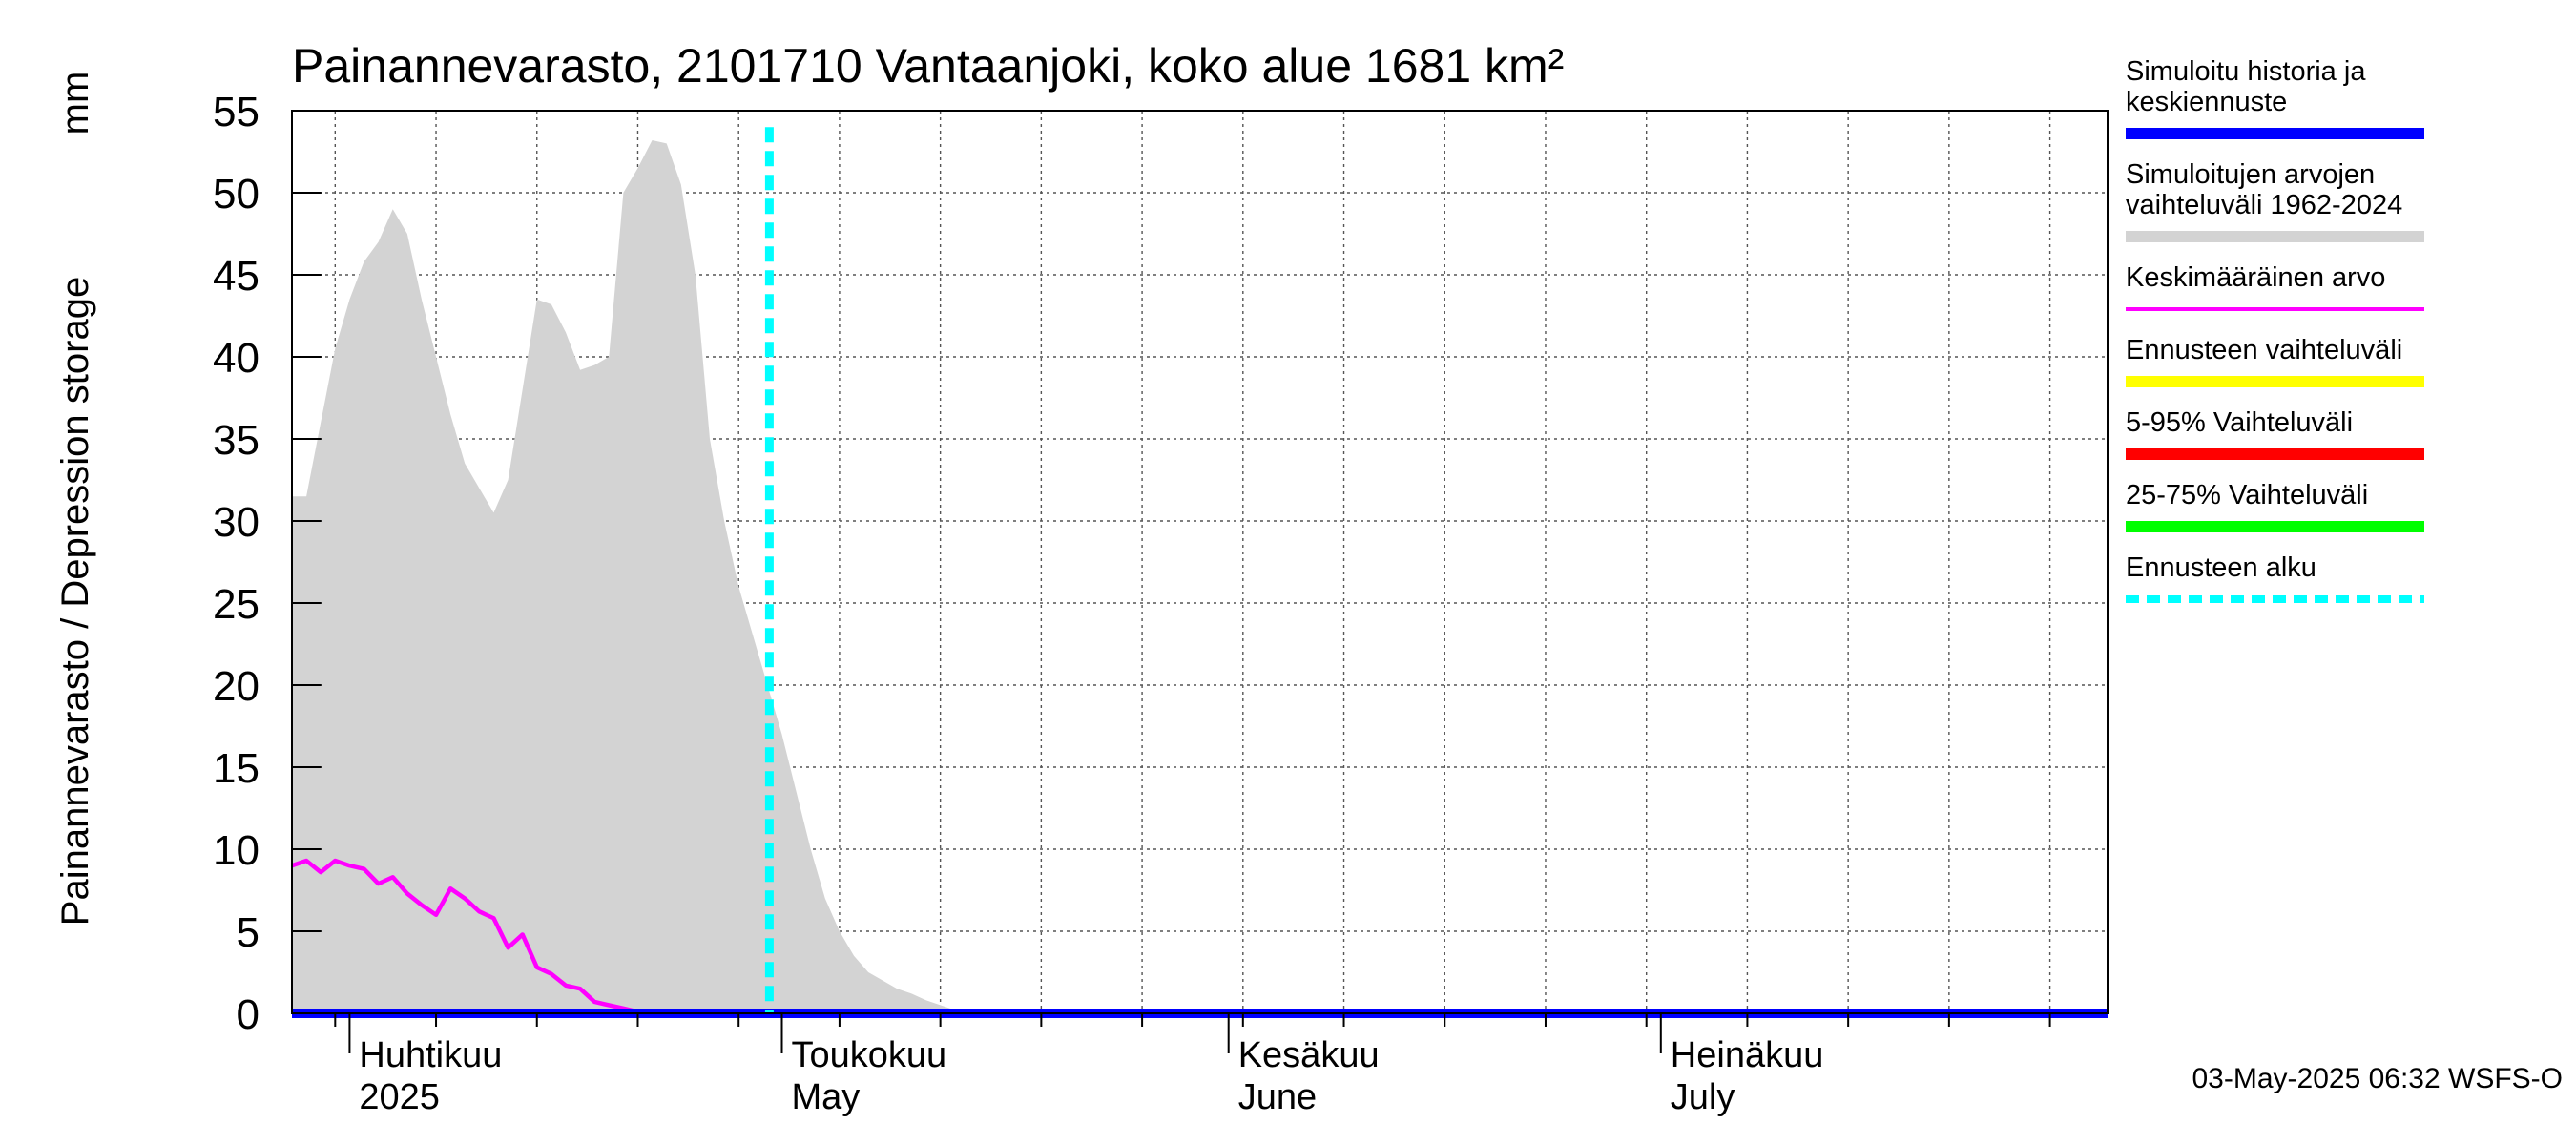  What do you see at coordinates (826, 1097) in the screenshot?
I see `month-label-secondary: May` at bounding box center [826, 1097].